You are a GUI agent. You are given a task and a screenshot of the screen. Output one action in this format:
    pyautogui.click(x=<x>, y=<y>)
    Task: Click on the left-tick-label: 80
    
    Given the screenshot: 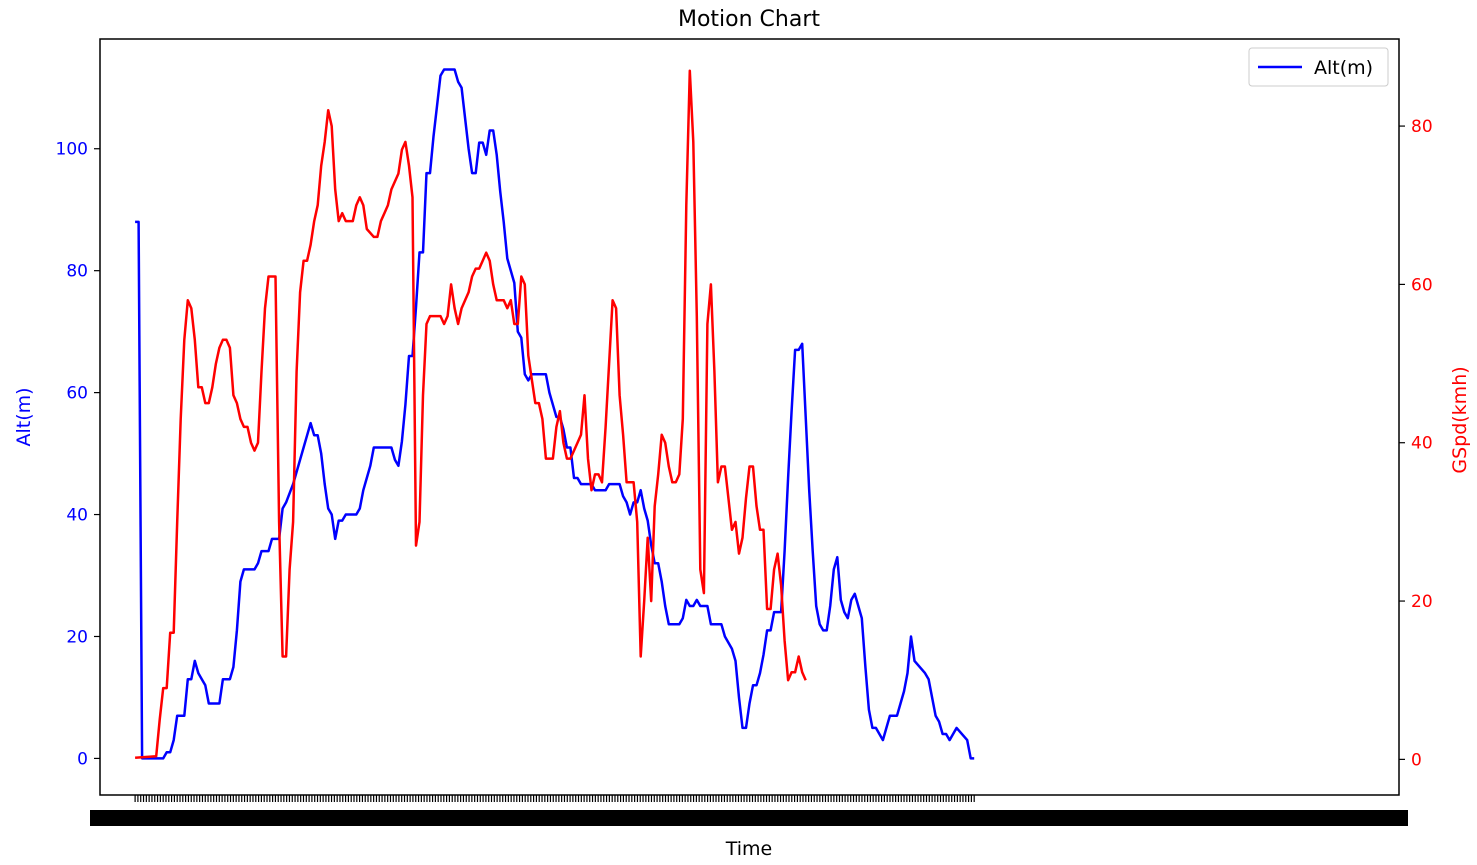 What is the action you would take?
    pyautogui.click(x=77, y=272)
    